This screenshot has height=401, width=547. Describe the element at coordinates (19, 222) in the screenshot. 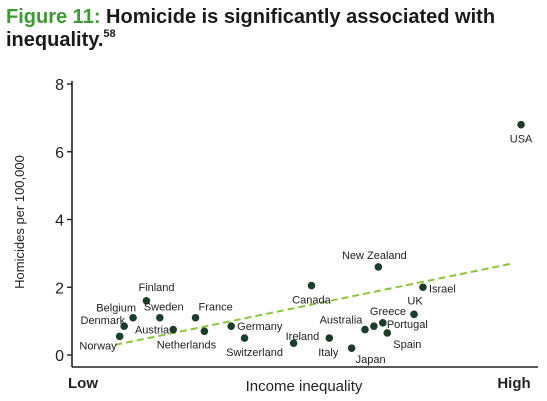

I see `y-axis-title: Homicides per 100,000` at that location.